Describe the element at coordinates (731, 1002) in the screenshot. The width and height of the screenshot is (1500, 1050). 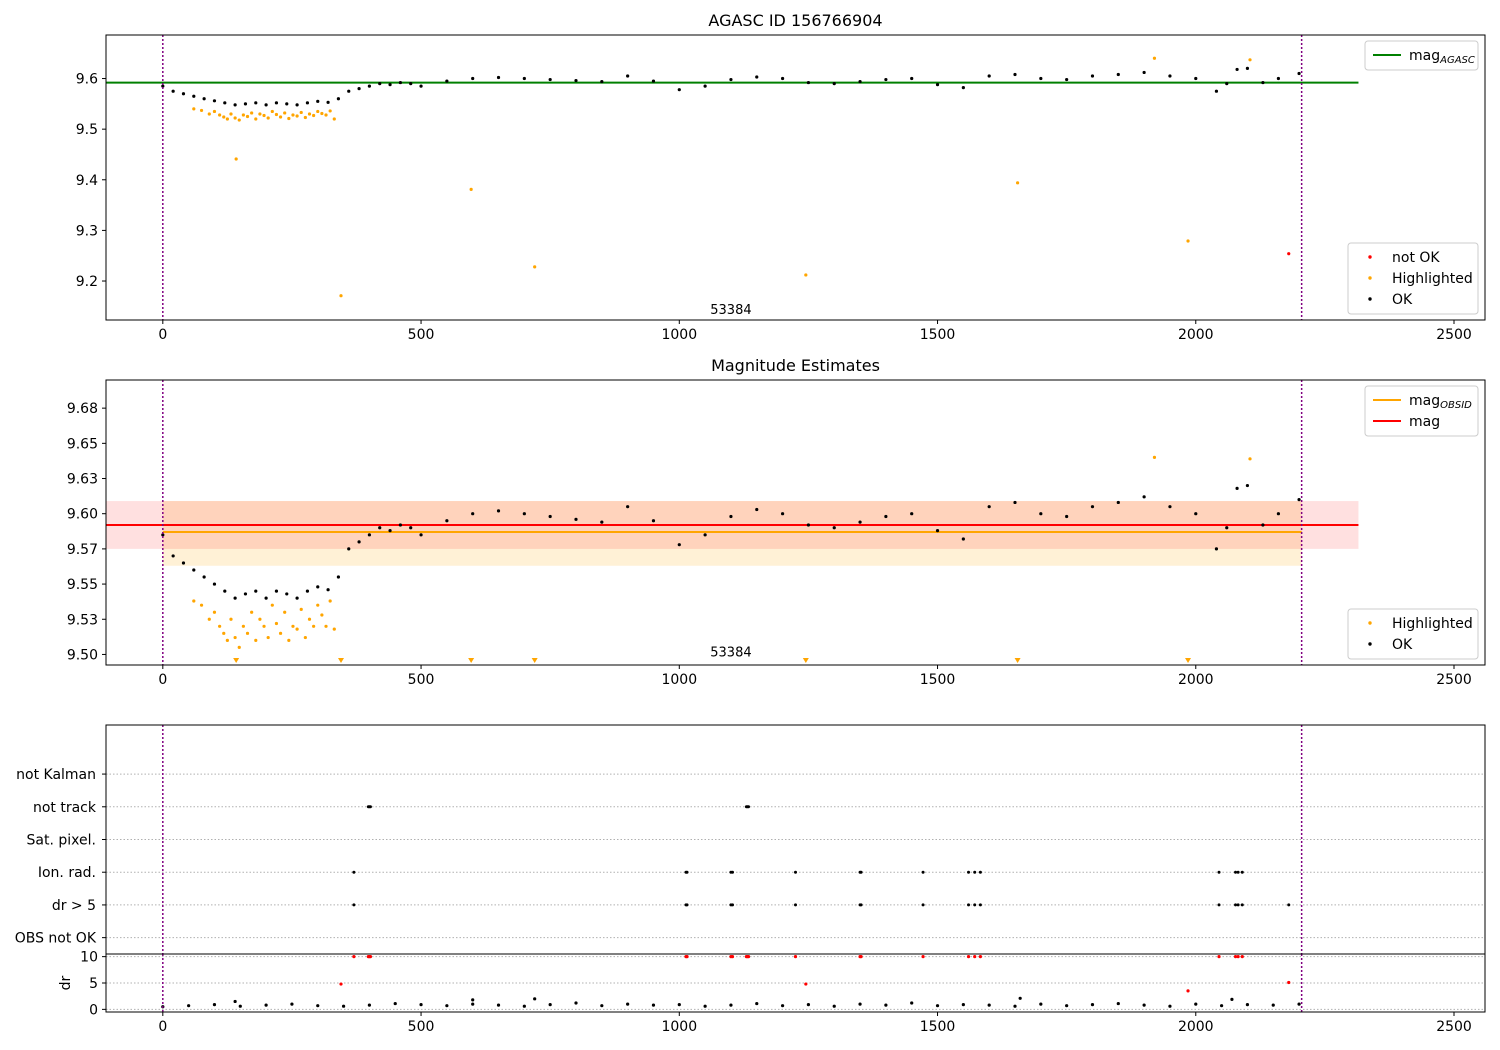
I see `series-dr` at that location.